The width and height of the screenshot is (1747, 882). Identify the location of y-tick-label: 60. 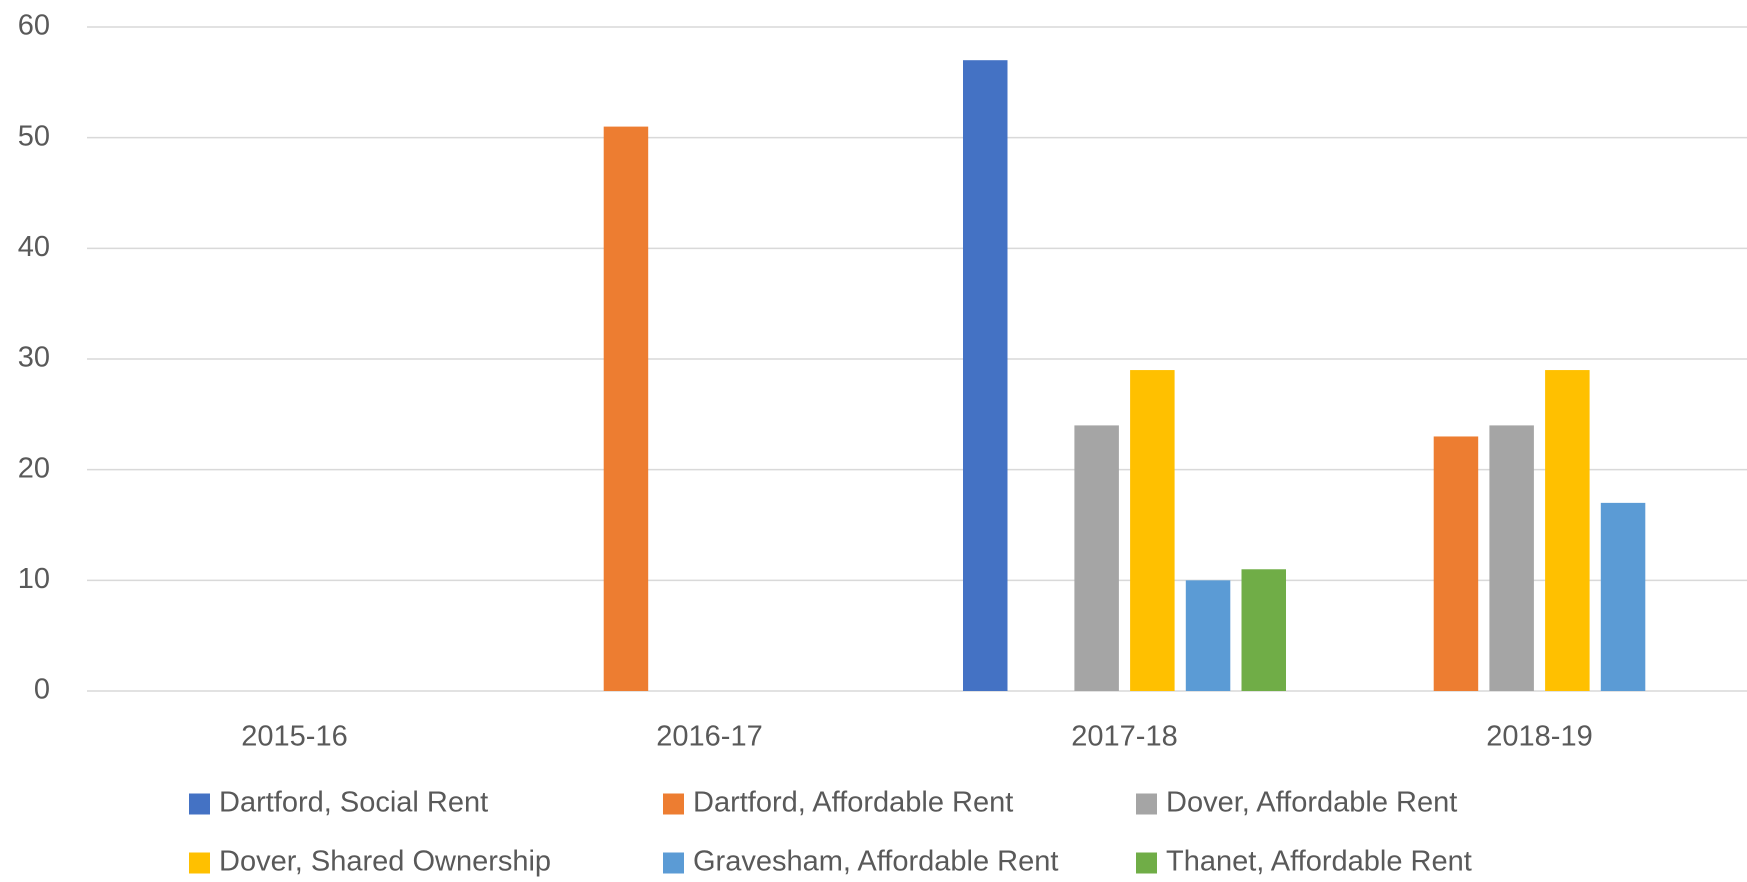
(34, 26).